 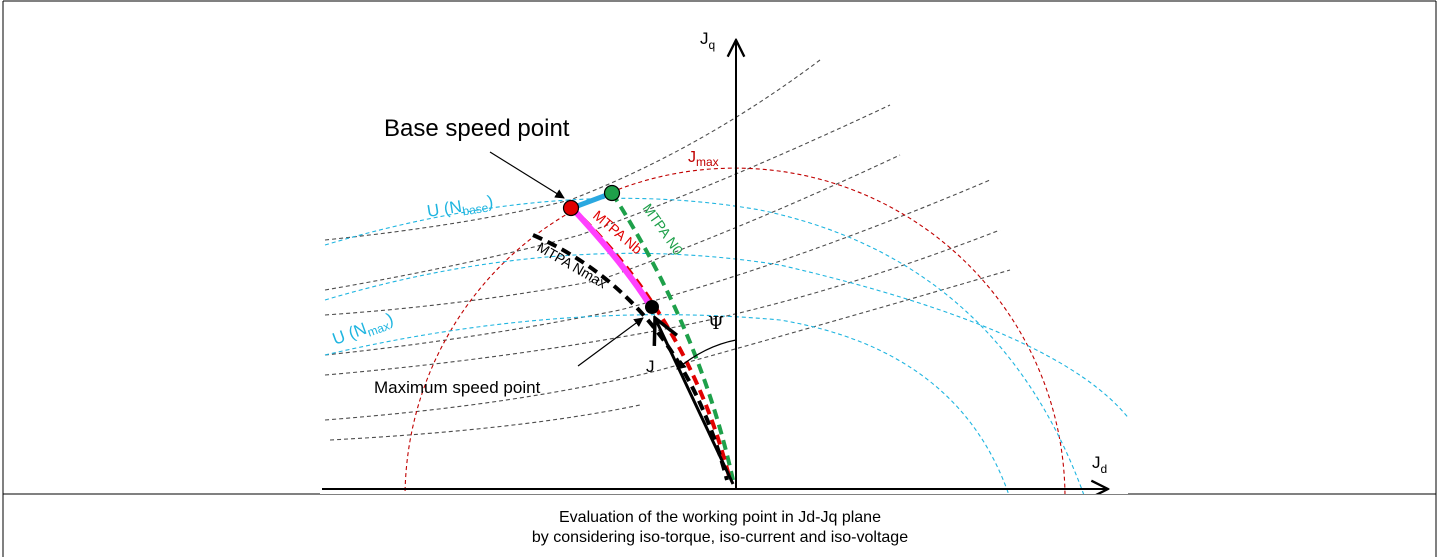 I want to click on base-speed-working-point, so click(x=571, y=208).